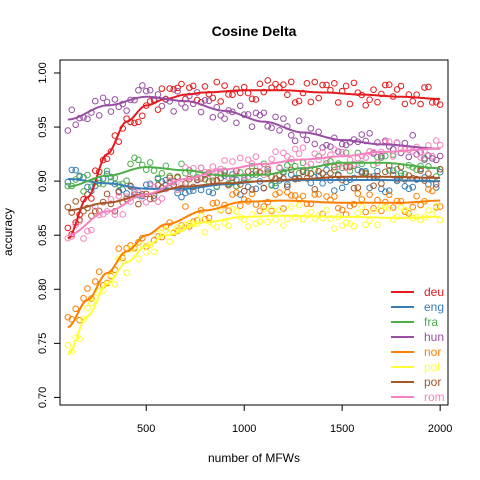  I want to click on legend-item-fra: fra, so click(414, 322).